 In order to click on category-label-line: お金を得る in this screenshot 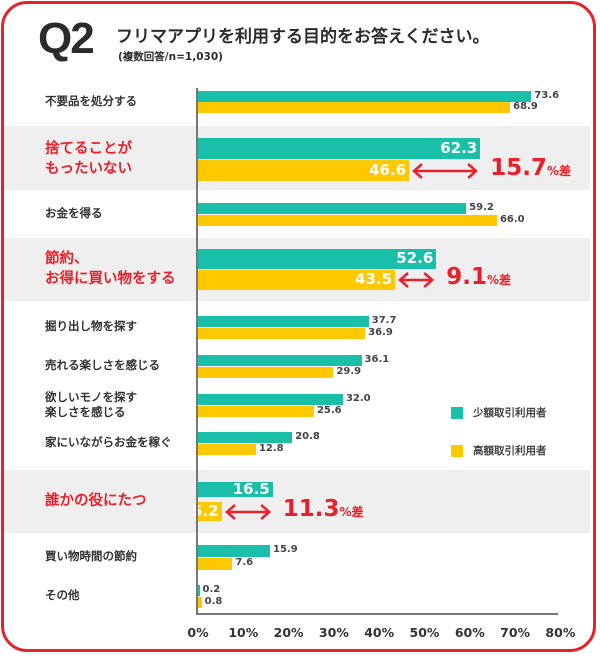, I will do `click(74, 213)`.